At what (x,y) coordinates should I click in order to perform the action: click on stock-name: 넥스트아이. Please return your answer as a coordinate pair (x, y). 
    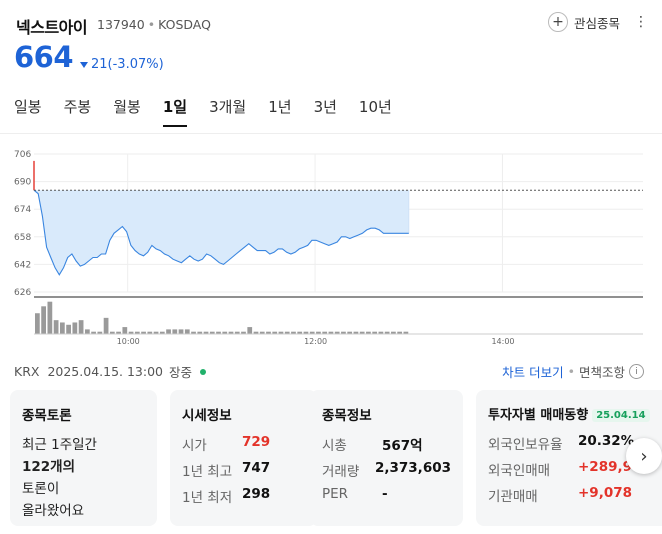
    Looking at the image, I should click on (52, 27).